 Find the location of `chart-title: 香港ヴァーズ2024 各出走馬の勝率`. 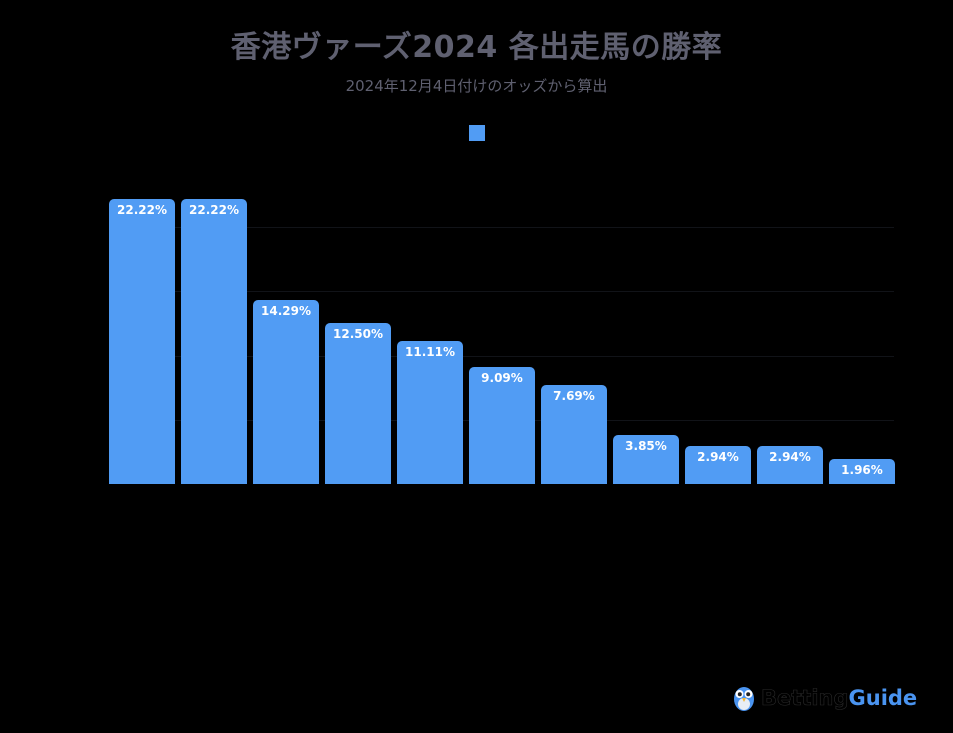

chart-title: 香港ヴァーズ2024 各出走馬の勝率 is located at coordinates (476, 47).